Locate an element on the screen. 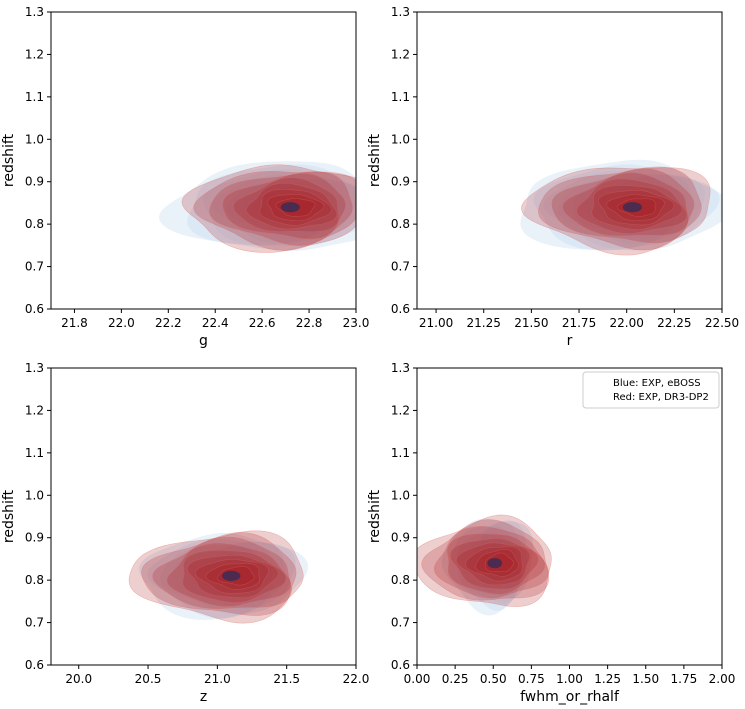  x-tick-label: 21.00 is located at coordinates (436, 323).